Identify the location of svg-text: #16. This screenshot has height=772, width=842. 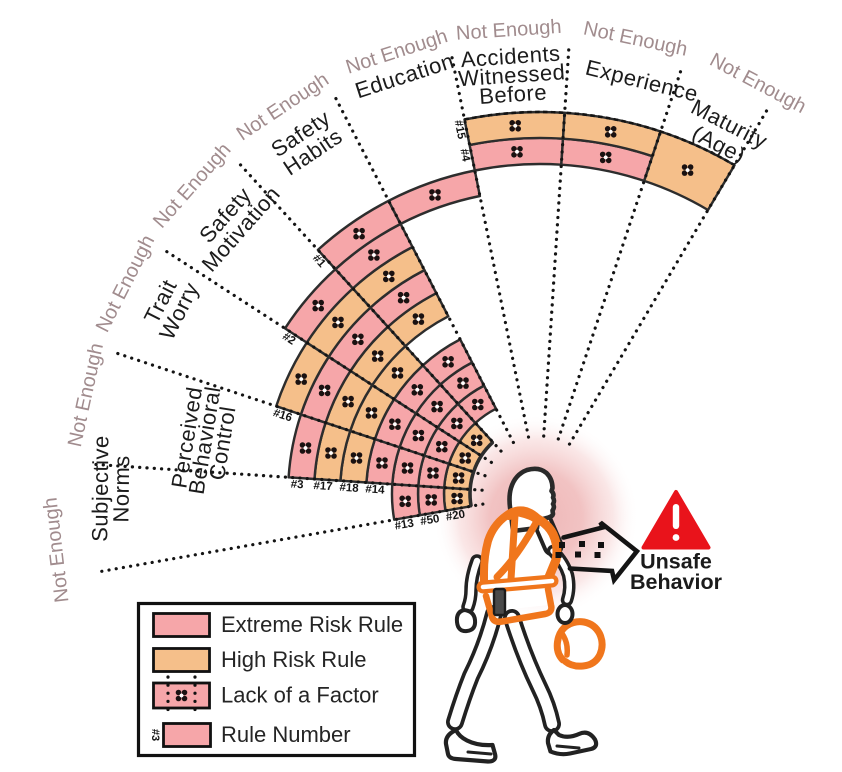
(283, 415).